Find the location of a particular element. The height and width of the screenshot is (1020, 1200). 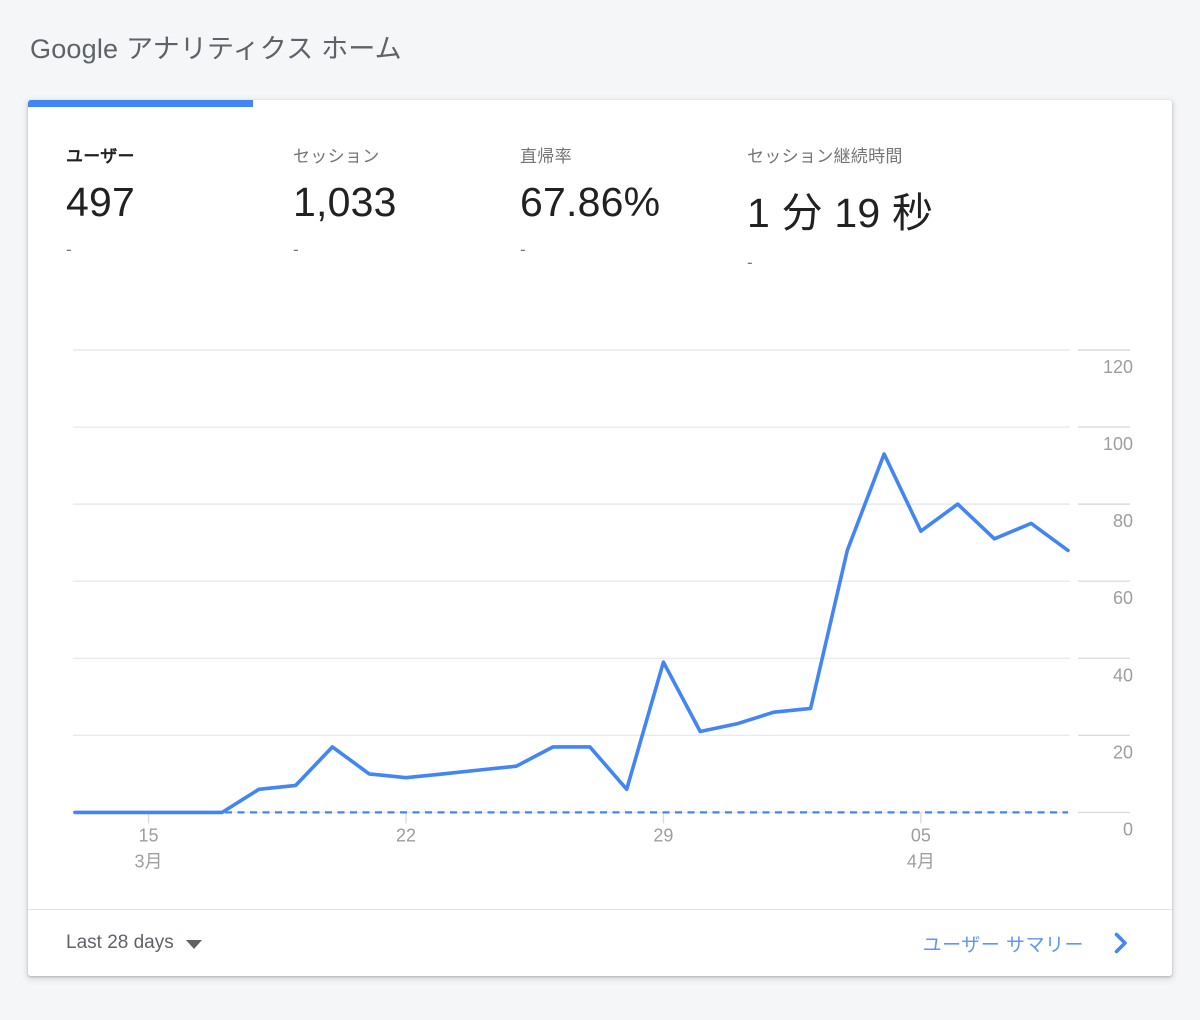

x-axis-label: 29 is located at coordinates (663, 835).